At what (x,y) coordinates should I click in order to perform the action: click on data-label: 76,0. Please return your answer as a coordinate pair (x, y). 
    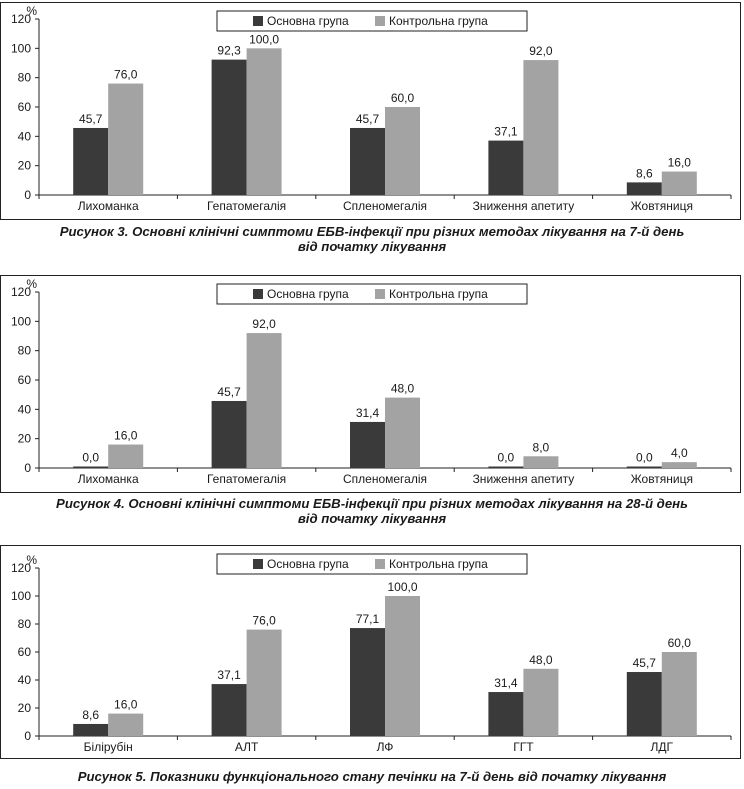
    Looking at the image, I should click on (126, 75).